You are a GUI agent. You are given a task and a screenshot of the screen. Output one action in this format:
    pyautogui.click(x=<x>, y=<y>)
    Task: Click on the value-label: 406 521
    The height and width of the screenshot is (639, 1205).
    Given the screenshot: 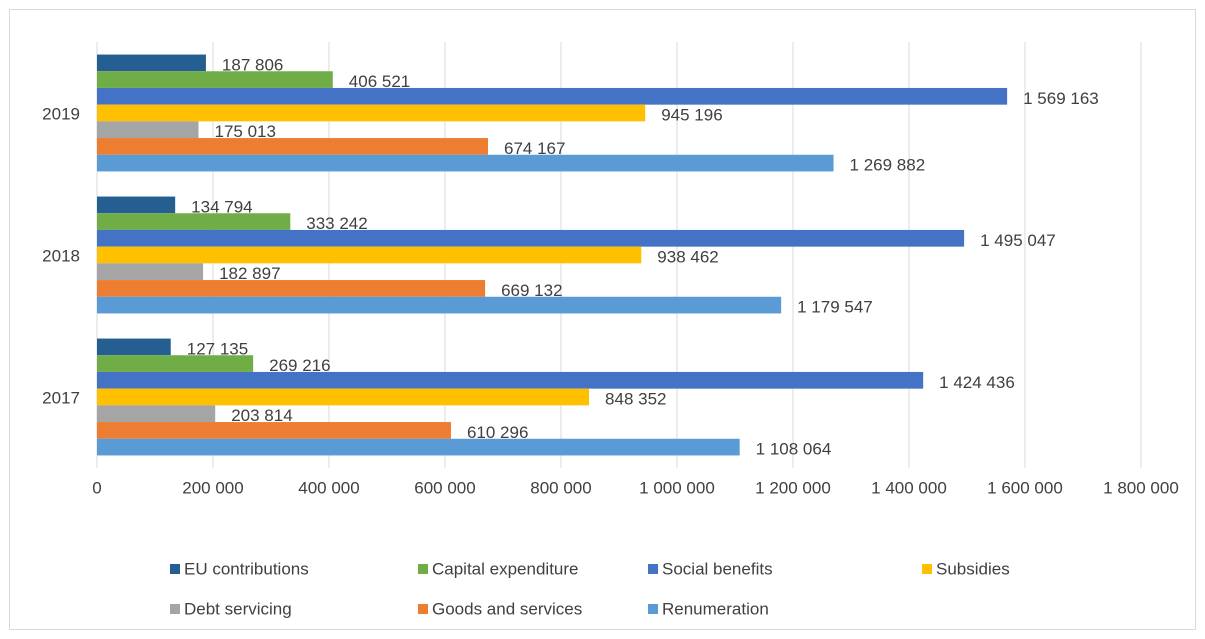 What is the action you would take?
    pyautogui.click(x=379, y=81)
    